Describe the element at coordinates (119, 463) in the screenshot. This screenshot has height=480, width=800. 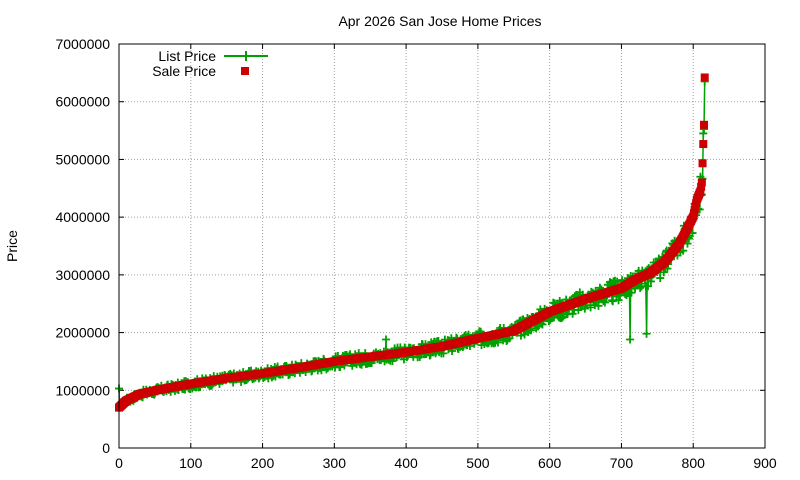
I see `x-tick-label: 0` at that location.